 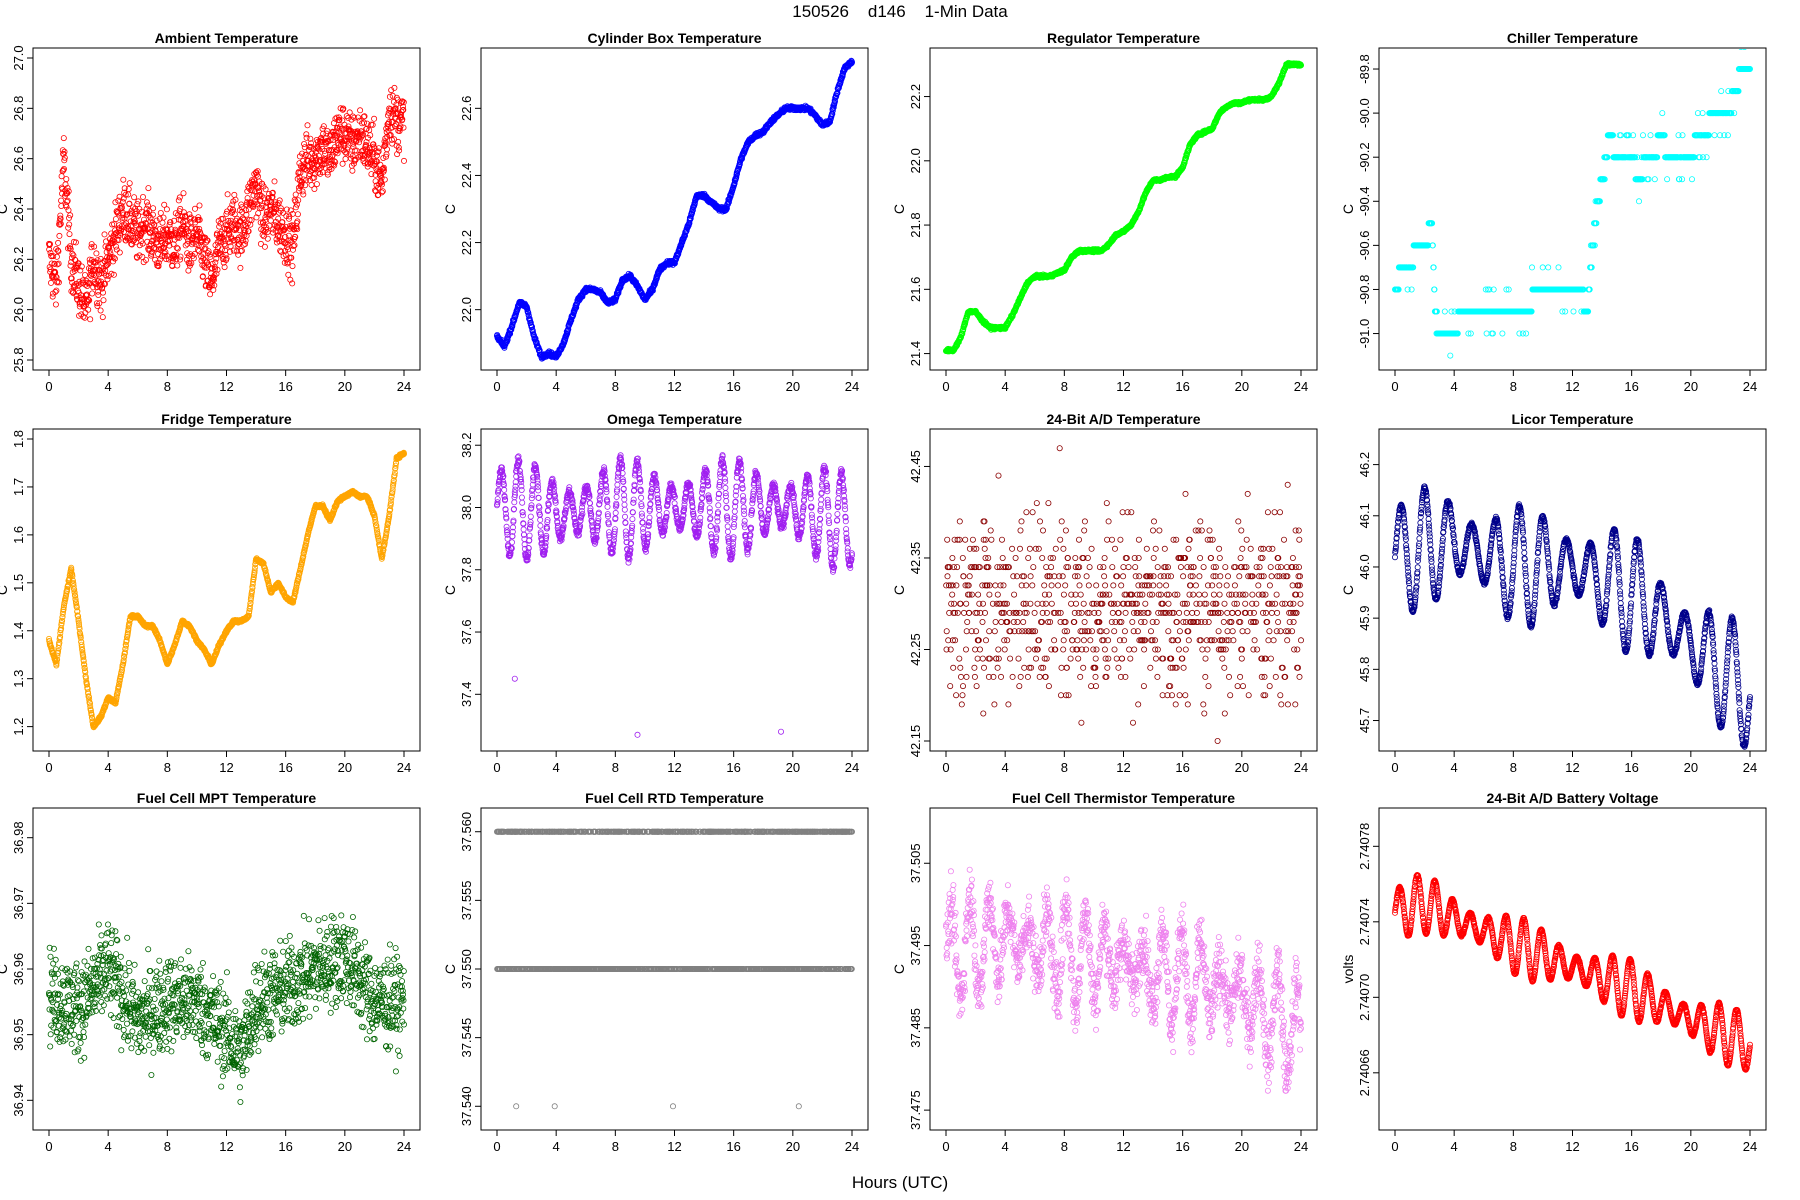 I want to click on x-tick-label: 24, so click(x=852, y=386).